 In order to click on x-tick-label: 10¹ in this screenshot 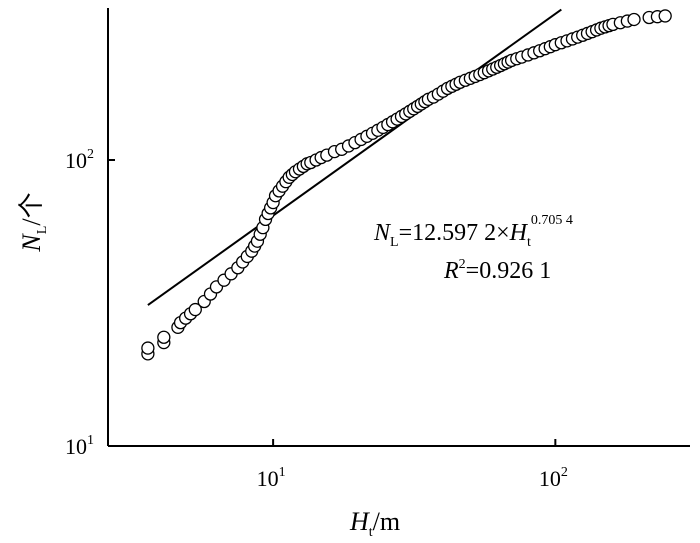, I will do `click(271, 478)`.